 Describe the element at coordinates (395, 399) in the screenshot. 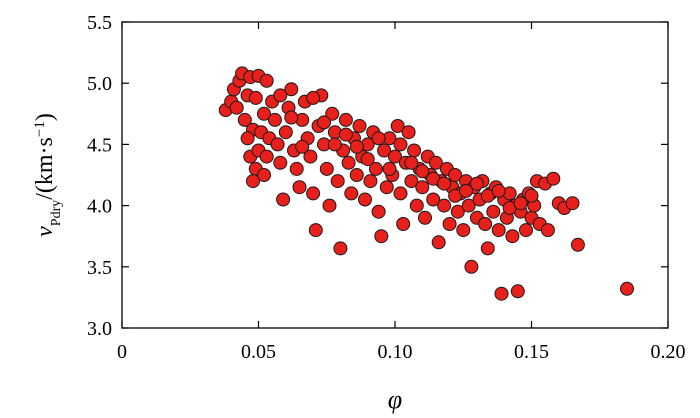

I see `x-axis-title: φ` at that location.